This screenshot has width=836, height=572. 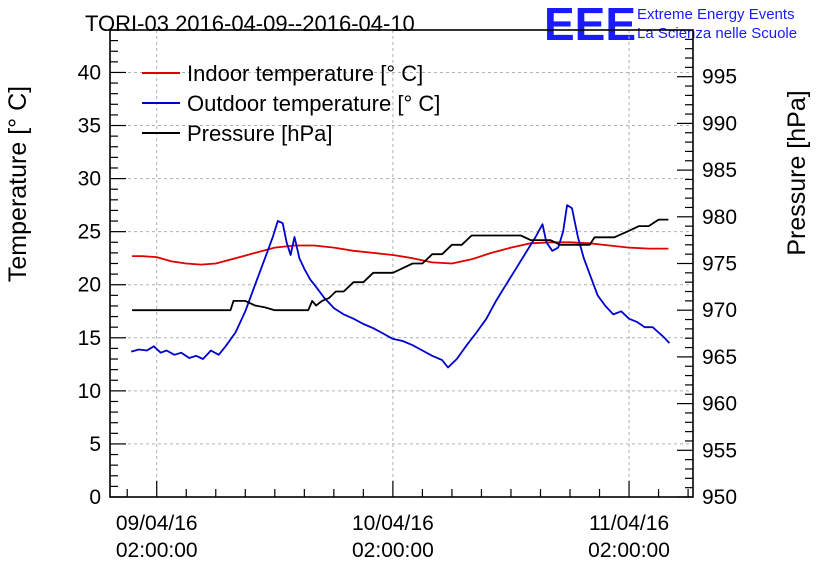 What do you see at coordinates (89, 391) in the screenshot?
I see `y-tick-label: 10` at bounding box center [89, 391].